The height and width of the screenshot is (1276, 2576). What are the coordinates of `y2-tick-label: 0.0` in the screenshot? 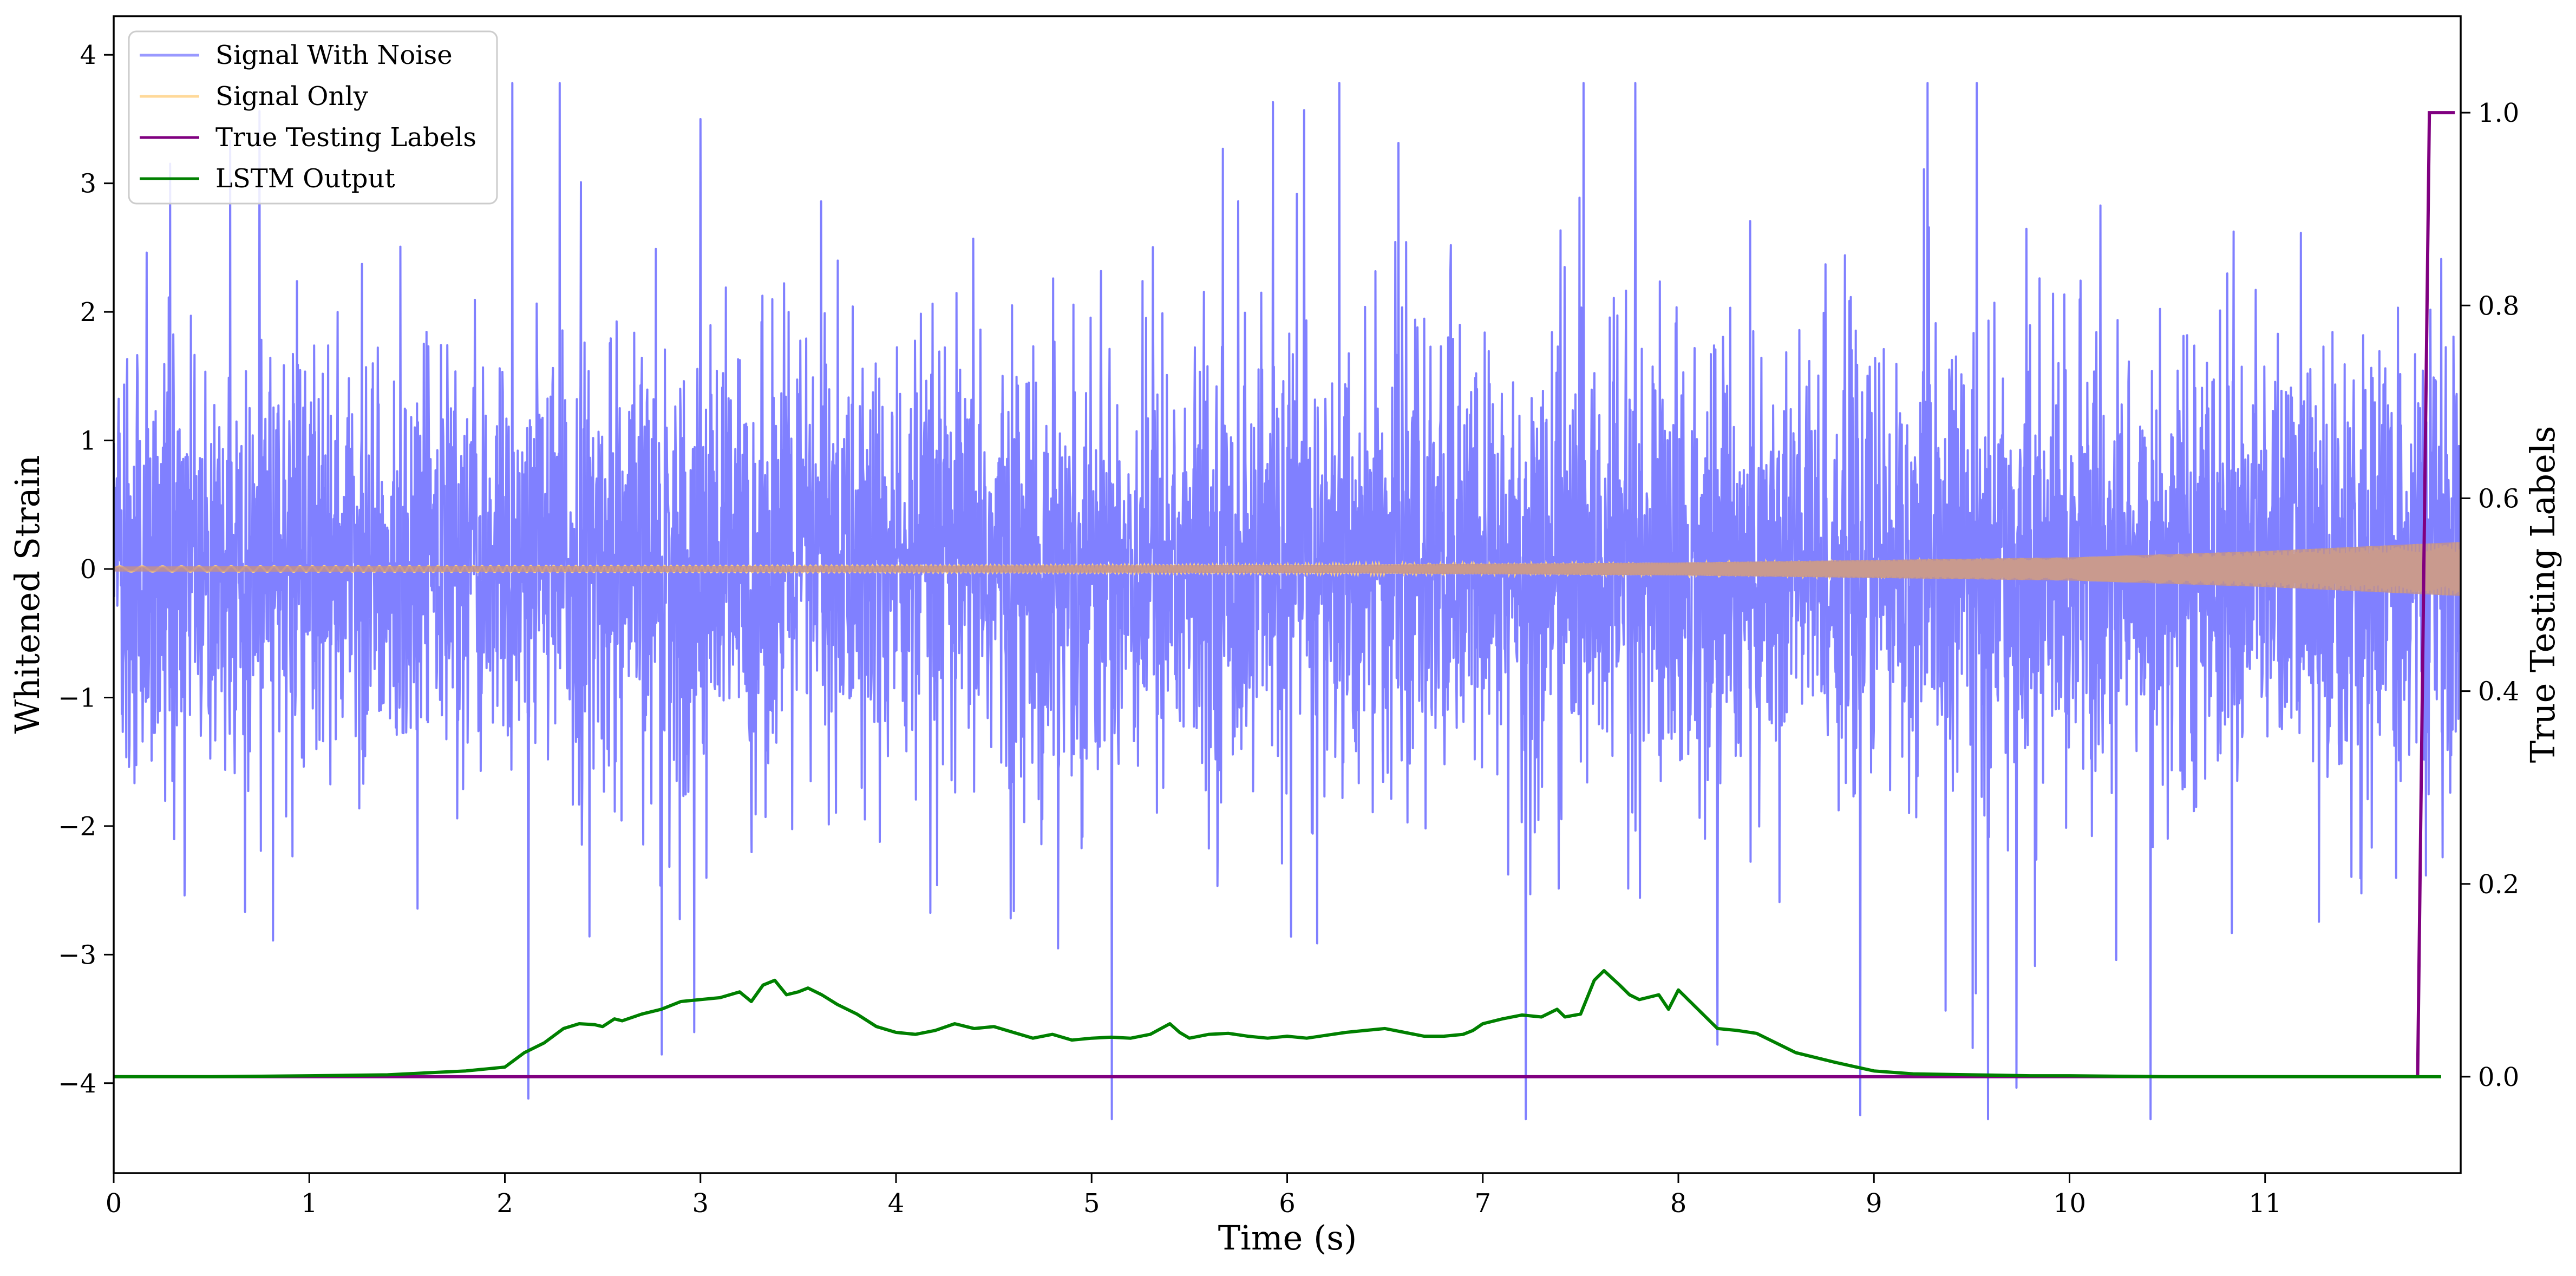 It's located at (2498, 1077).